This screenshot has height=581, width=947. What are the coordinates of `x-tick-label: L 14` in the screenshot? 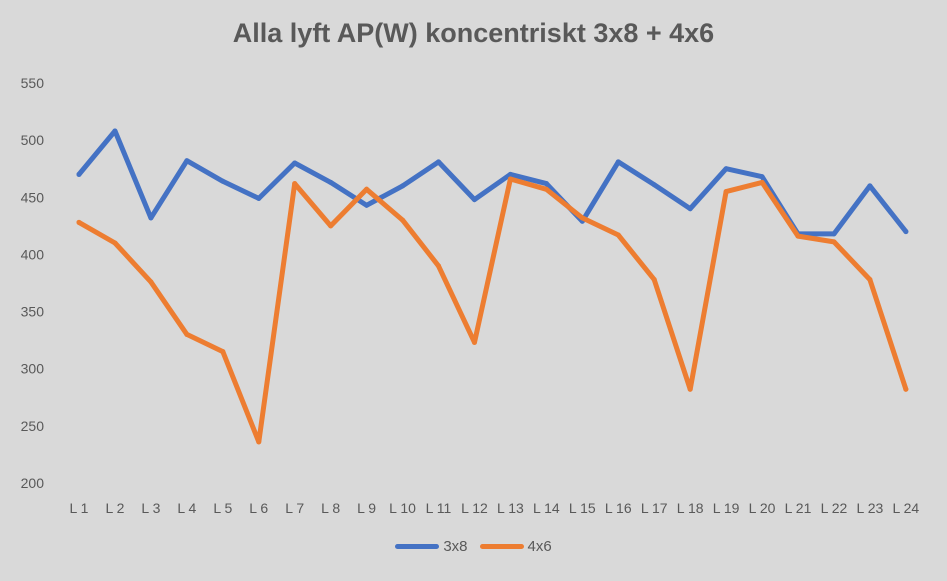 It's located at (546, 508).